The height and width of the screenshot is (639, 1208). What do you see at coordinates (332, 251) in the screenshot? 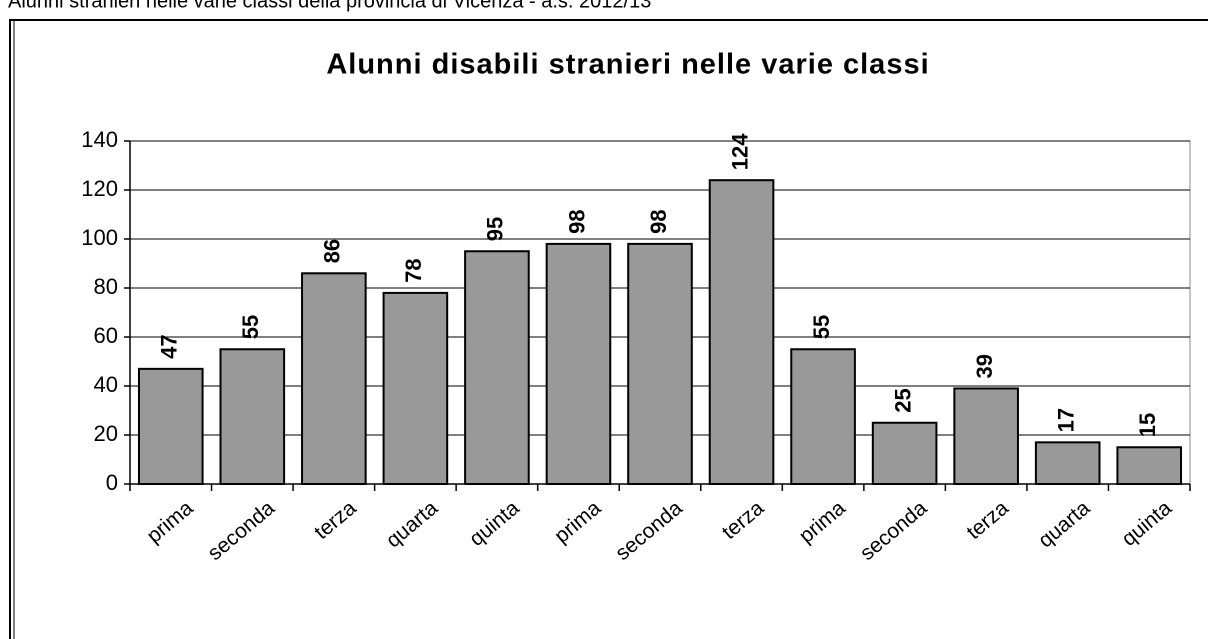
I see `value-label: 86` at bounding box center [332, 251].